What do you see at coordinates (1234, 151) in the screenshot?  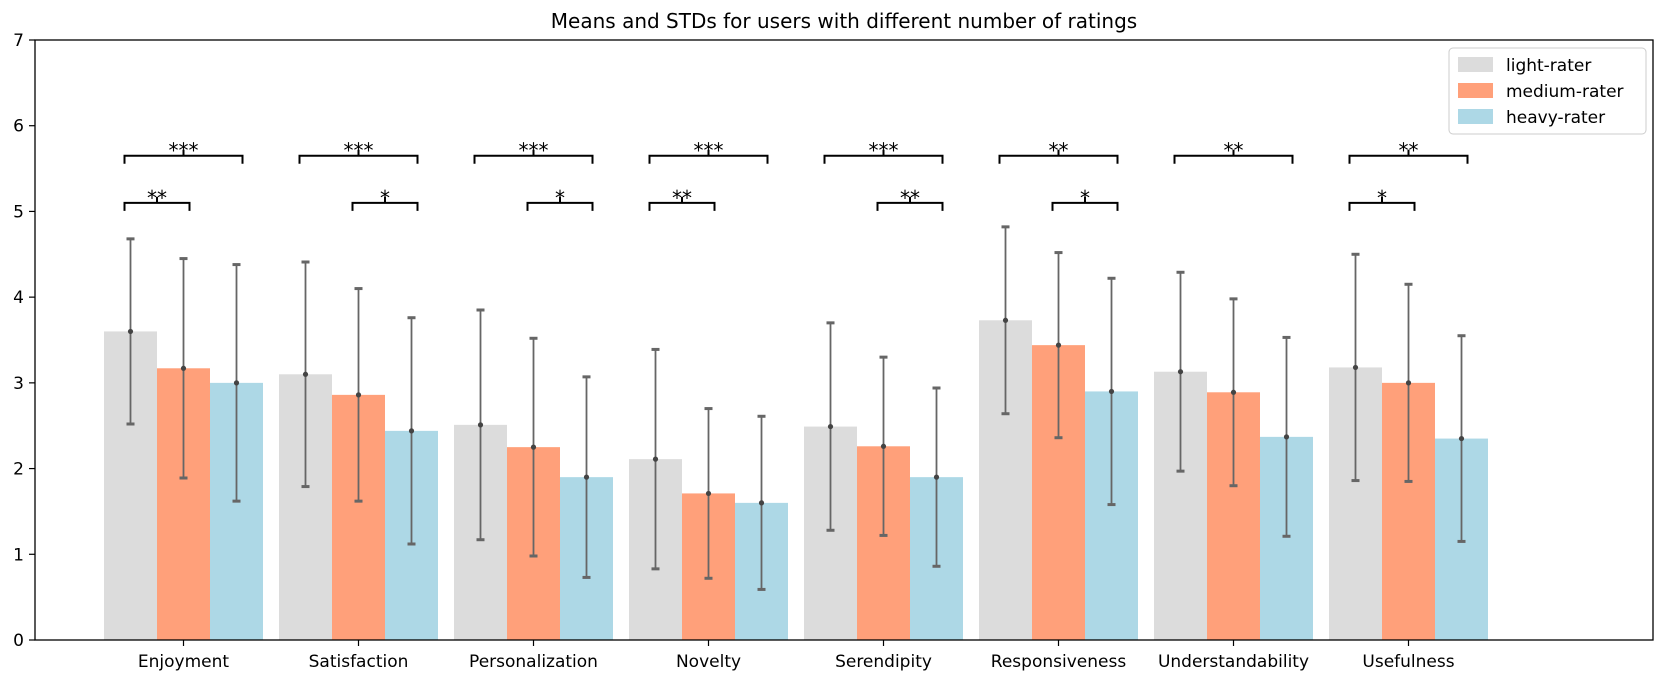 I see `significance-label-13: **` at bounding box center [1234, 151].